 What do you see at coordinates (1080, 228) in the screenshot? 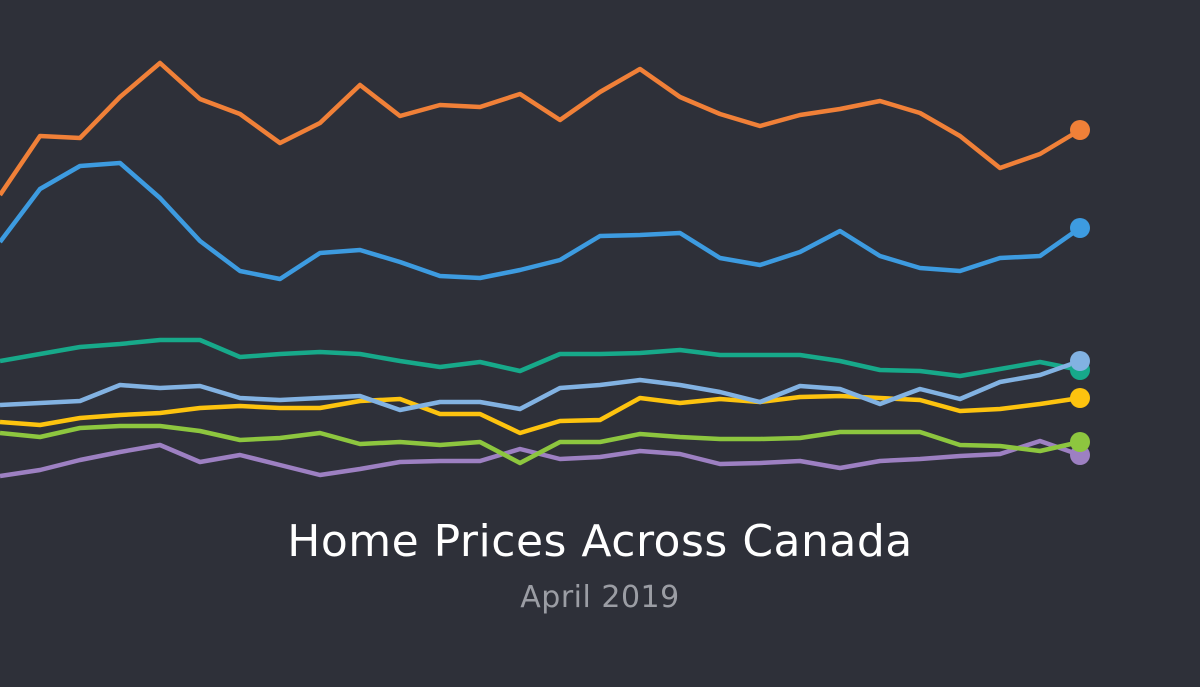
I see `series-end-dot-blue` at bounding box center [1080, 228].